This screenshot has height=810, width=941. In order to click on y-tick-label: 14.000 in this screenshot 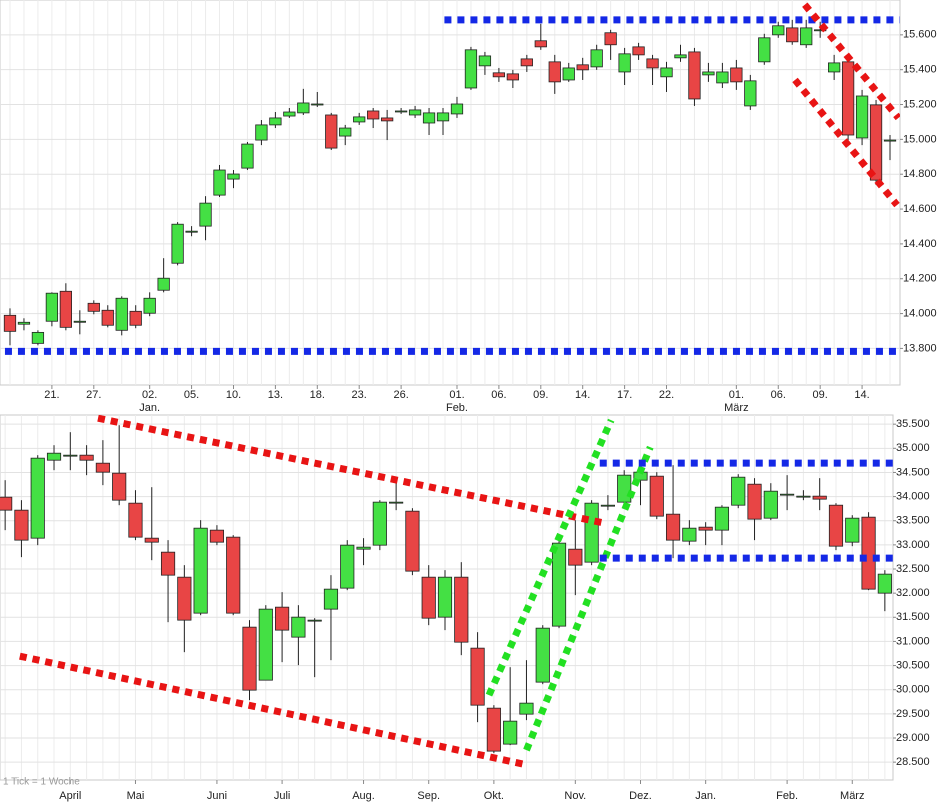, I will do `click(920, 313)`.